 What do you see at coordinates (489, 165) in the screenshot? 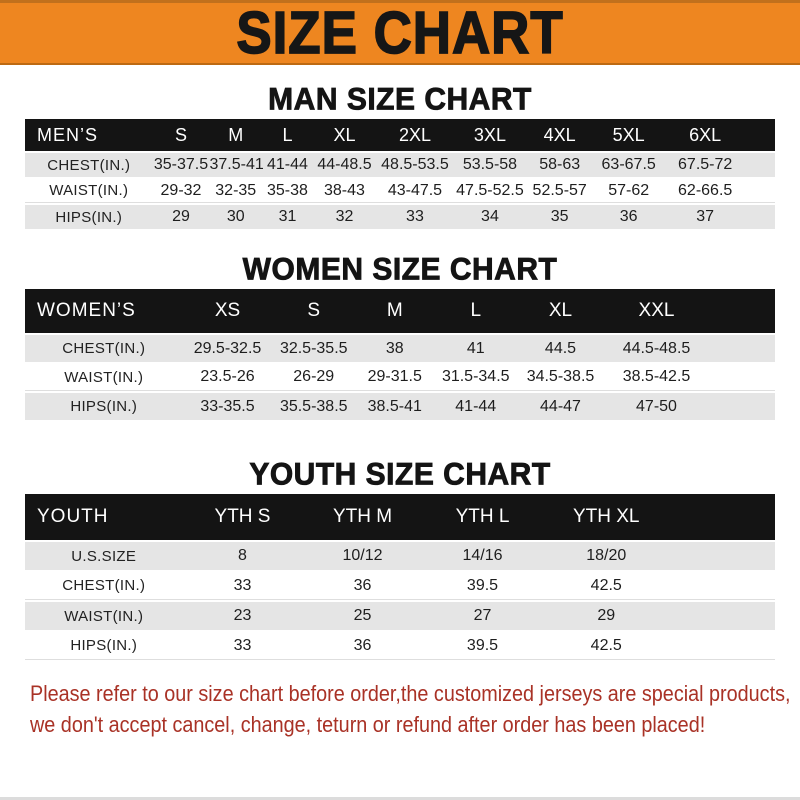
I see `measure-cell: 53.5-58` at bounding box center [489, 165].